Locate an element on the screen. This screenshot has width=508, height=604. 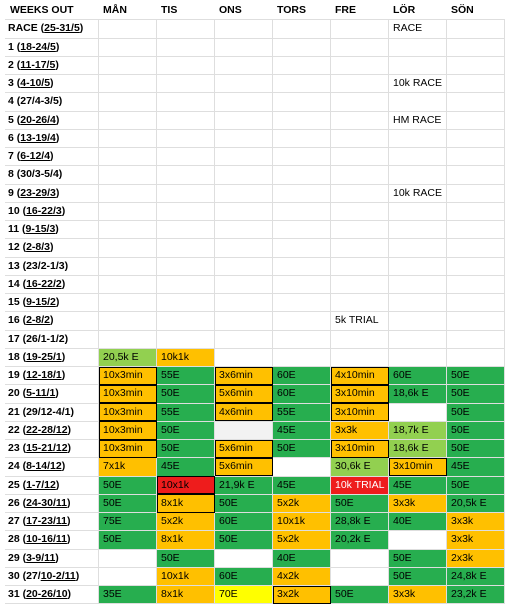
table-row: 28 (10-16/11) 50E 8x1k 50E 5x2k 20,2k E 3x3k is located at coordinates (255, 540).